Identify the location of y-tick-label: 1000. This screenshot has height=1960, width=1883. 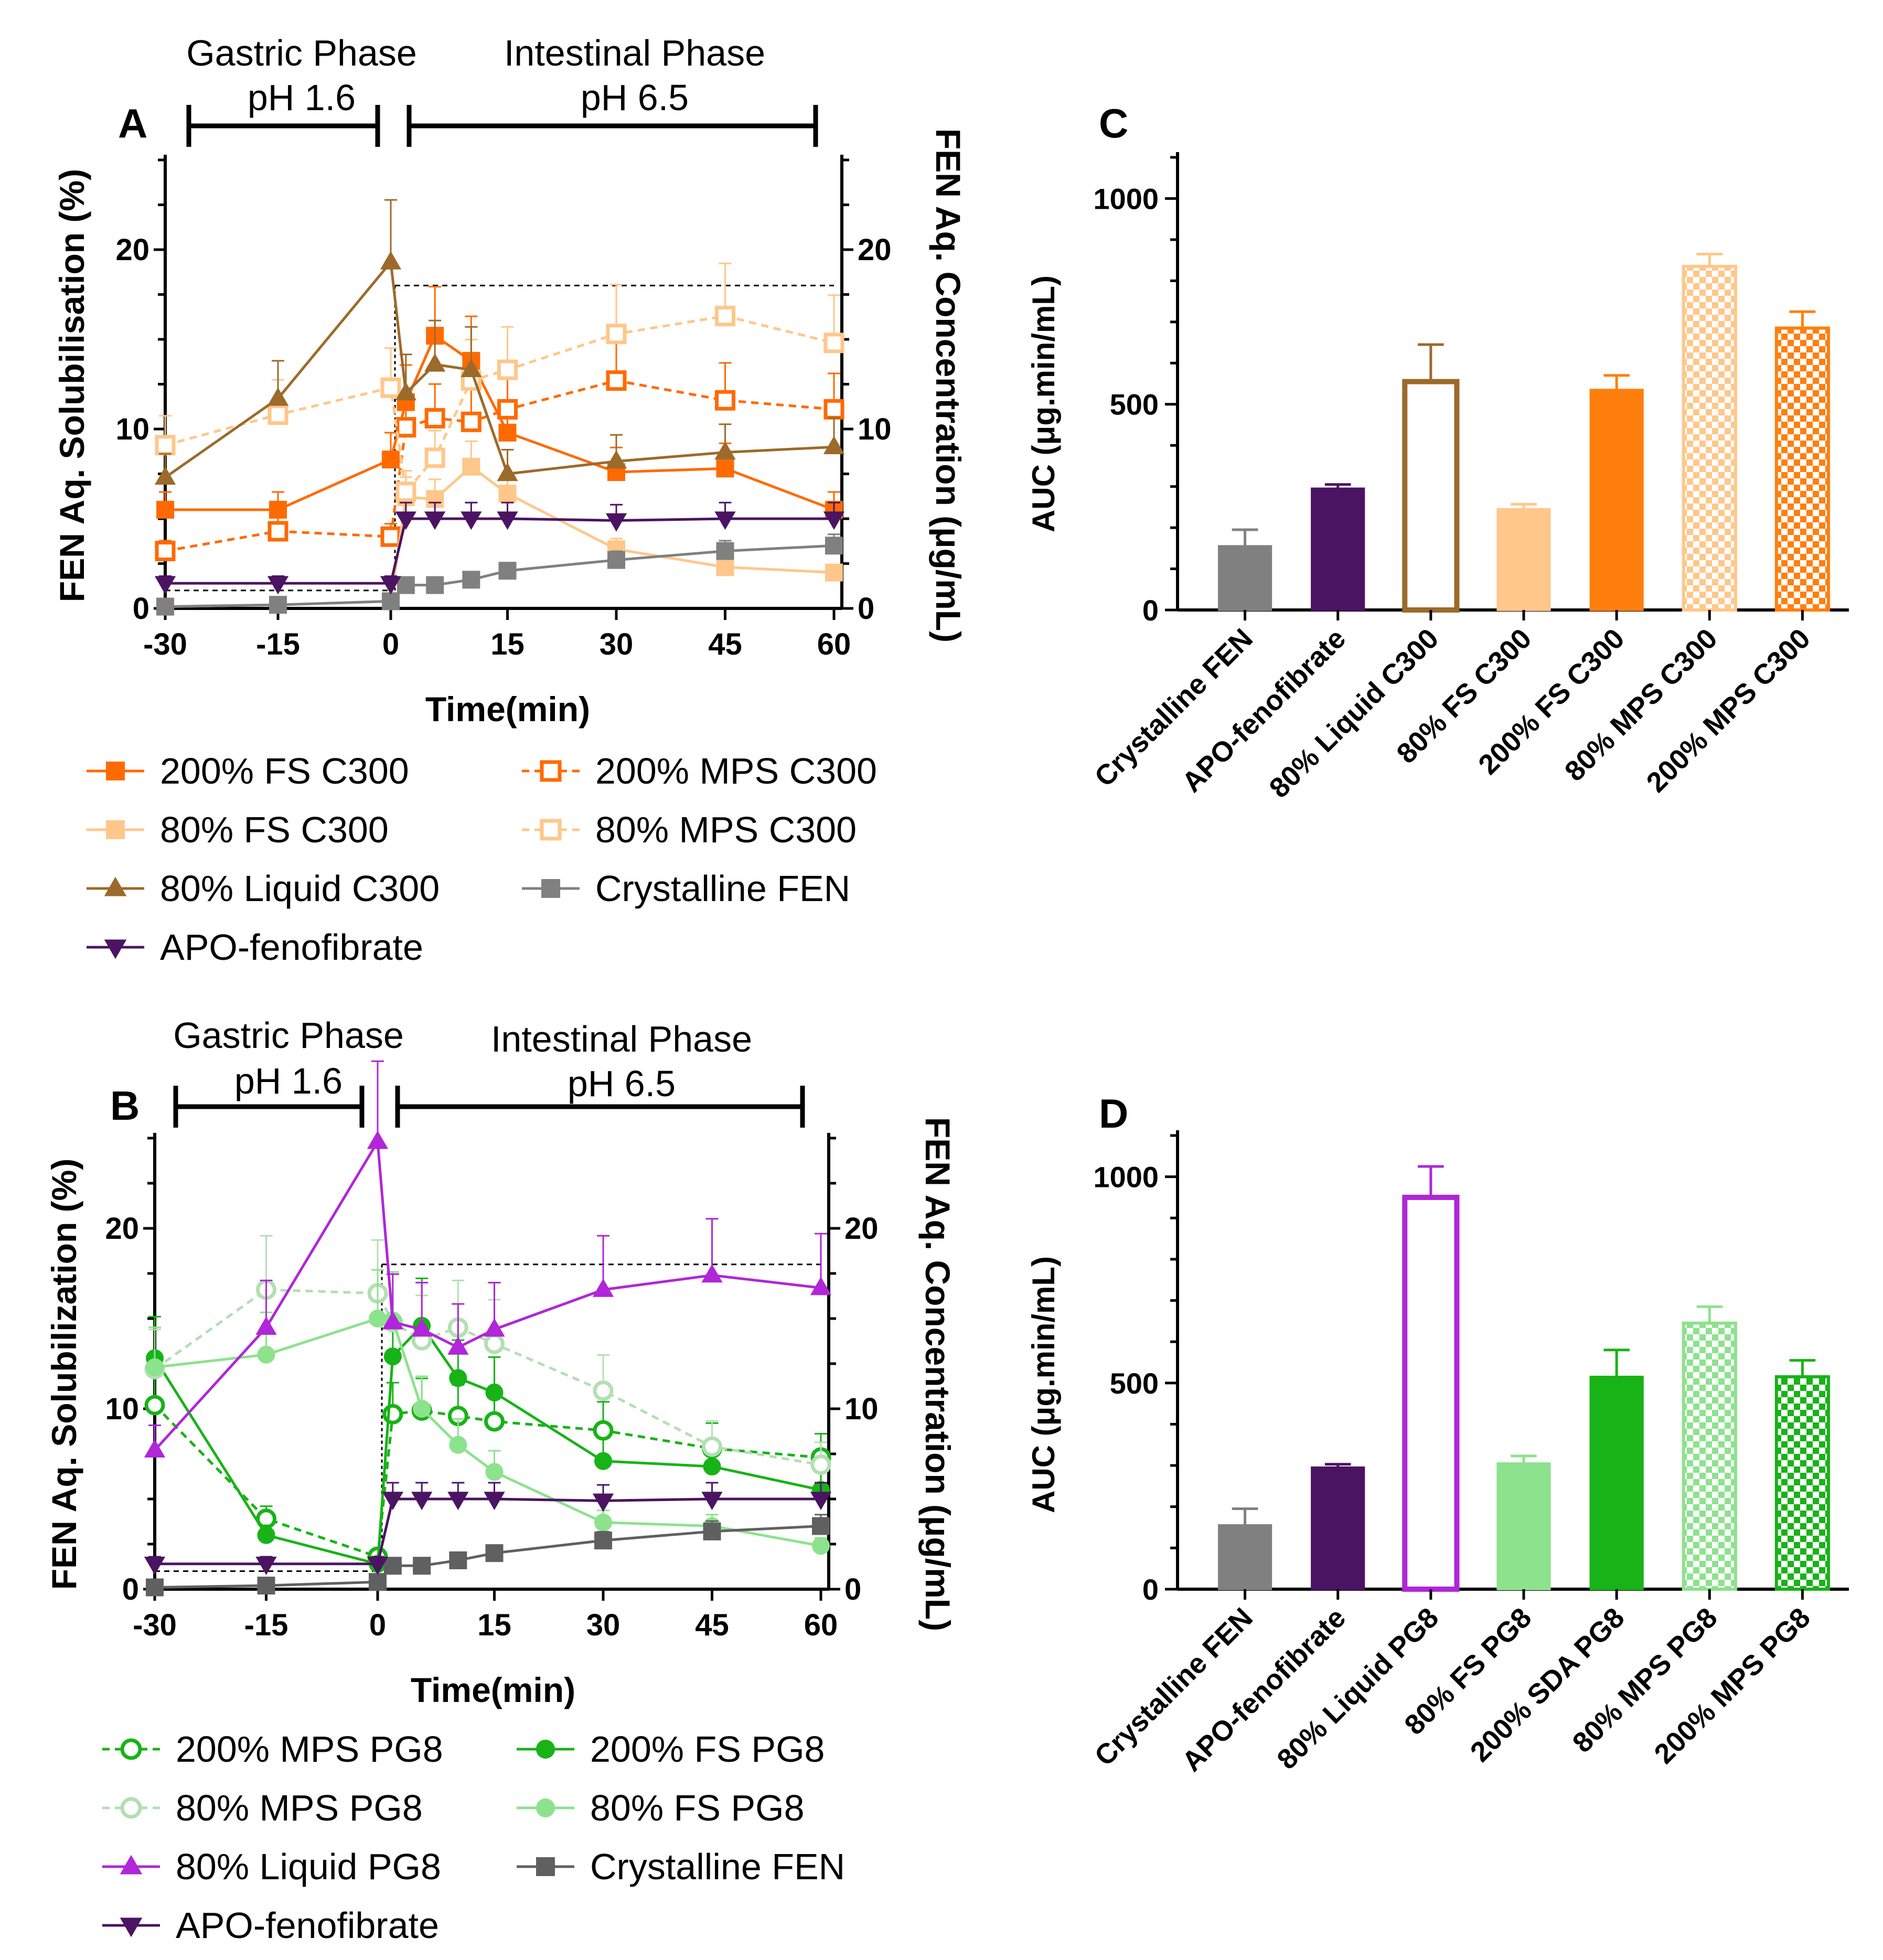
(1126, 198).